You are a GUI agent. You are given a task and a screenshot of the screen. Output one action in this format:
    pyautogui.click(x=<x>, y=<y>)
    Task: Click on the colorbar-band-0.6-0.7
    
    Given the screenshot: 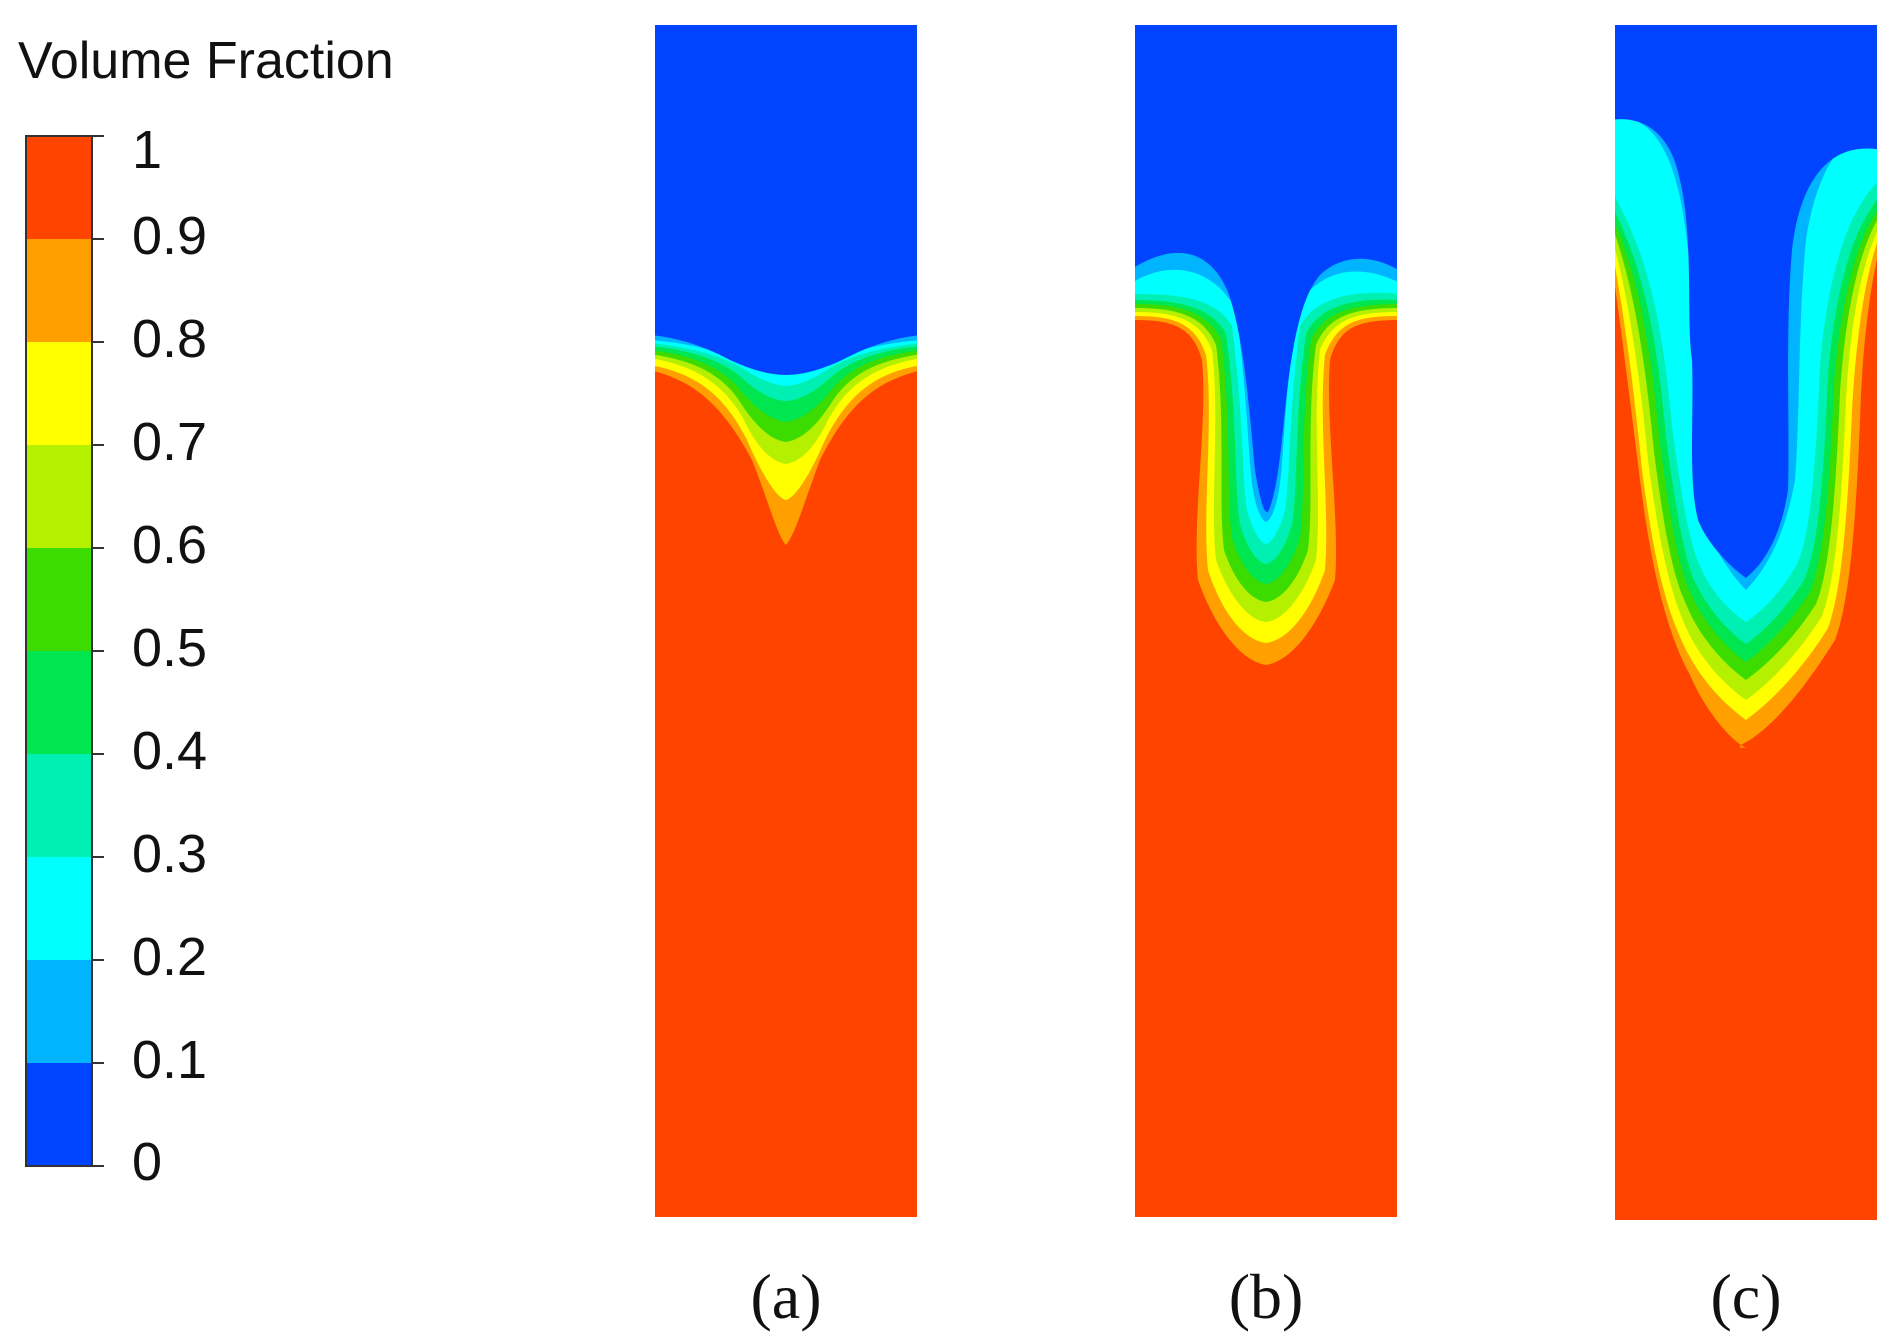 What is the action you would take?
    pyautogui.click(x=59, y=496)
    